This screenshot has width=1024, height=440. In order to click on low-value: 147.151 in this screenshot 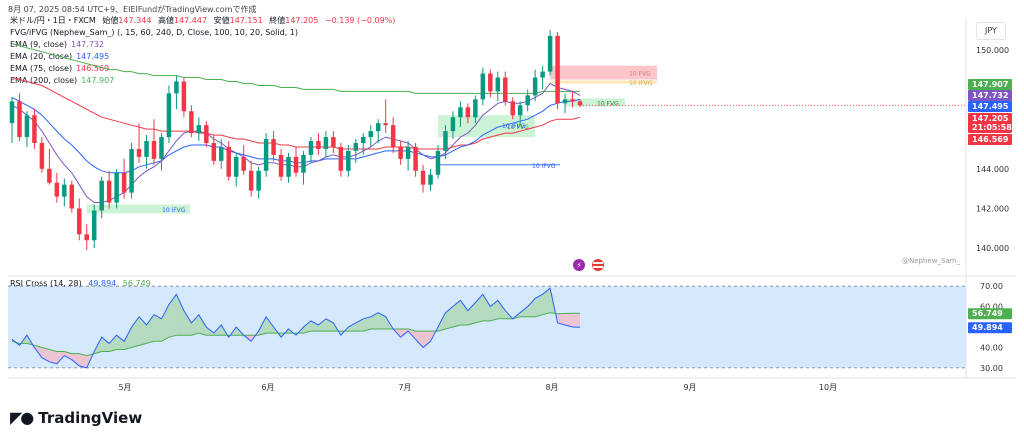, I will do `click(246, 20)`.